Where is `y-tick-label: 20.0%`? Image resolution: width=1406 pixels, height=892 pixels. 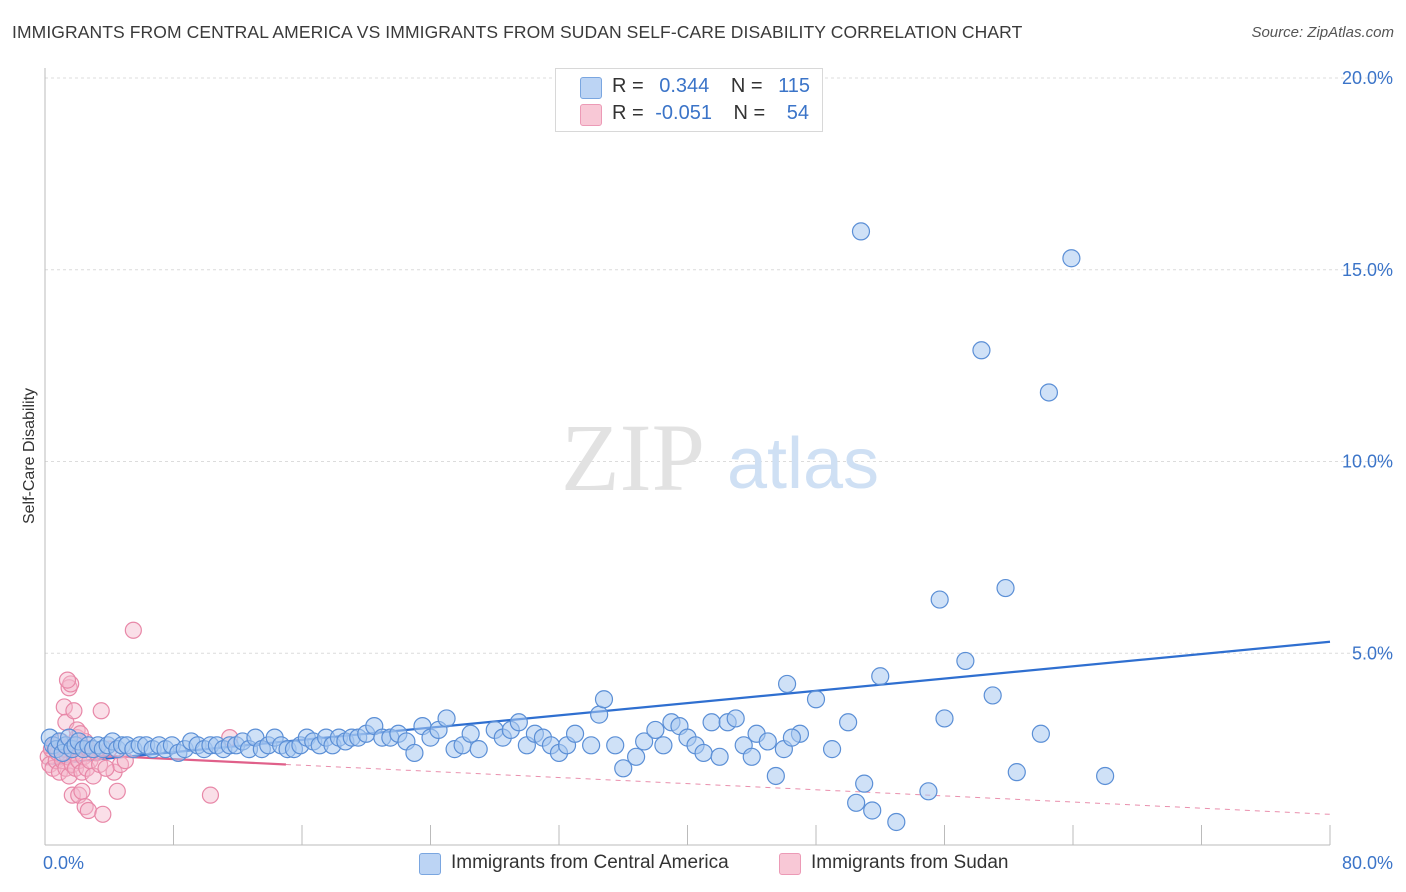
y-tick-label: 20.0% is located at coordinates (1367, 78).